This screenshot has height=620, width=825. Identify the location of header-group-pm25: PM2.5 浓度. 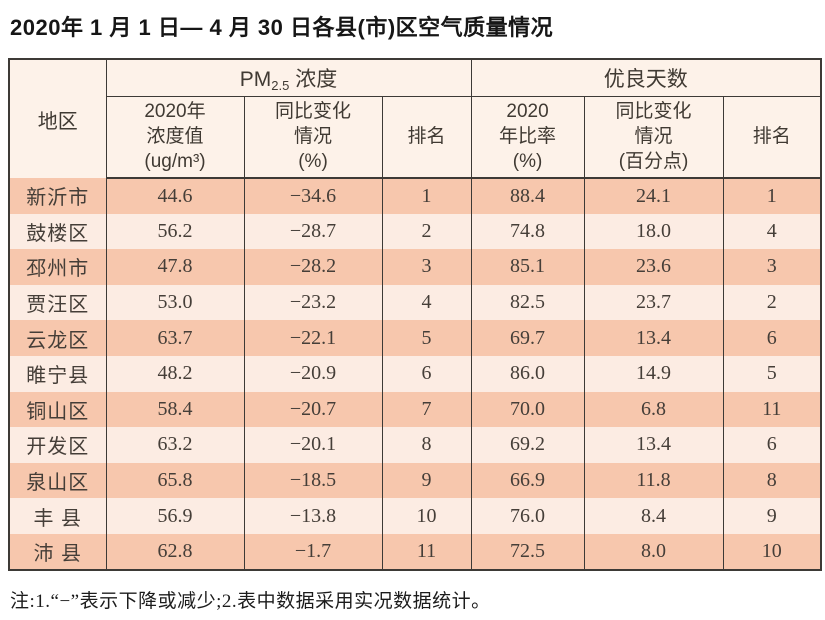
(288, 78).